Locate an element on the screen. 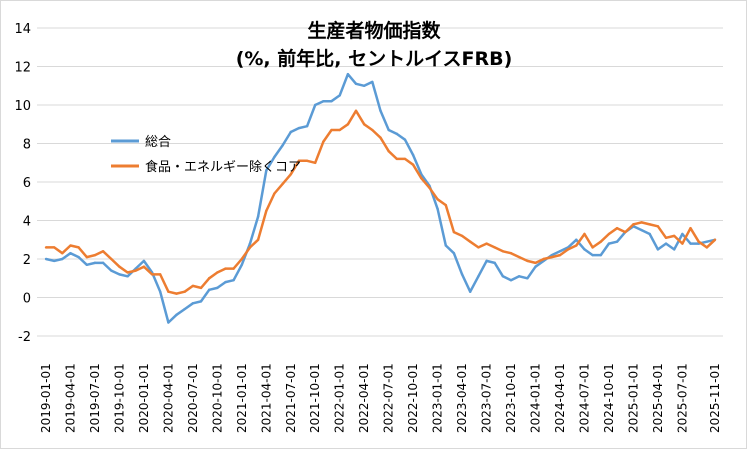  x-tick-label: 2024-07-01 is located at coordinates (584, 398).